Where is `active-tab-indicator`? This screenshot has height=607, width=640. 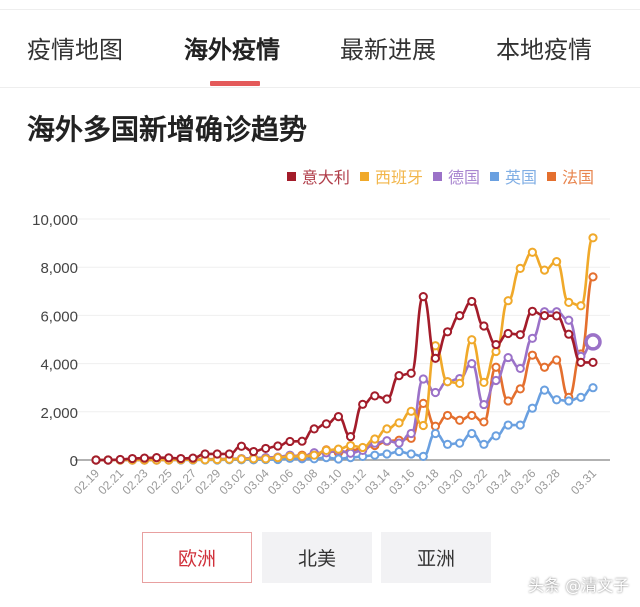
active-tab-indicator is located at coordinates (235, 83).